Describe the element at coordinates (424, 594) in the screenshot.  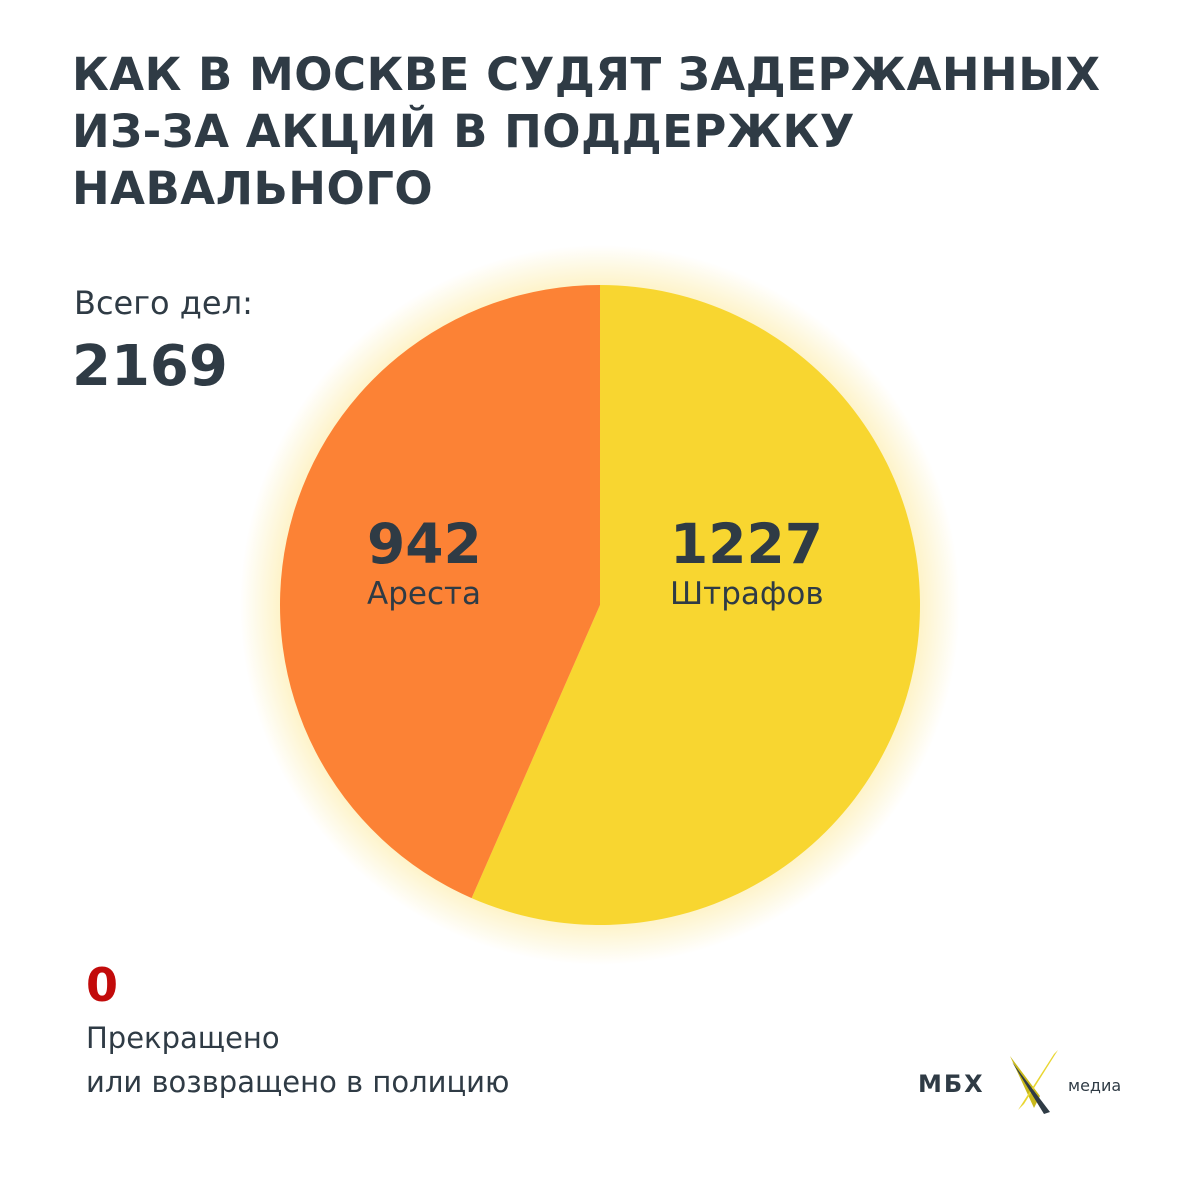
I see `slice-label-arrests: Ареста` at that location.